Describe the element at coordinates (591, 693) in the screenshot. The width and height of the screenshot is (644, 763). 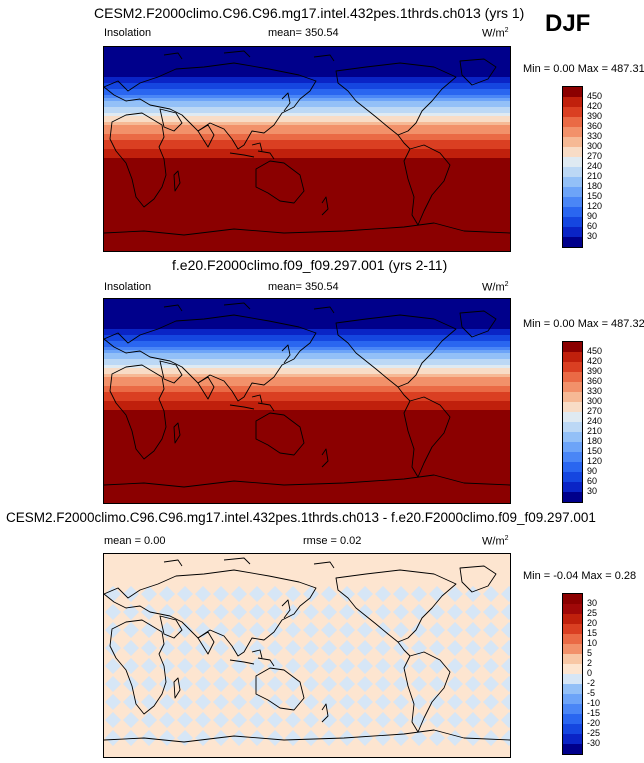
I see `colorbar-tick-label: -5` at that location.